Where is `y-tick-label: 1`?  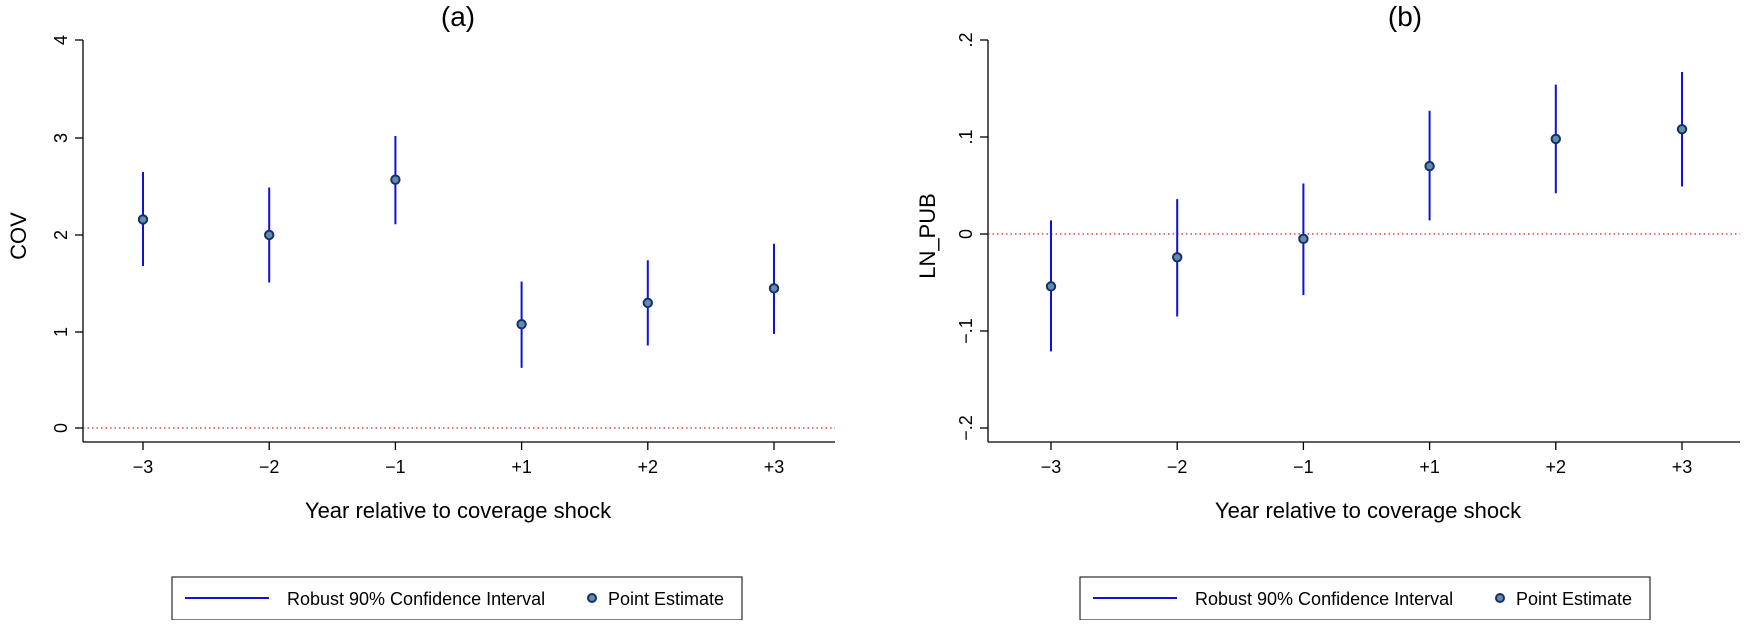 y-tick-label: 1 is located at coordinates (61, 332).